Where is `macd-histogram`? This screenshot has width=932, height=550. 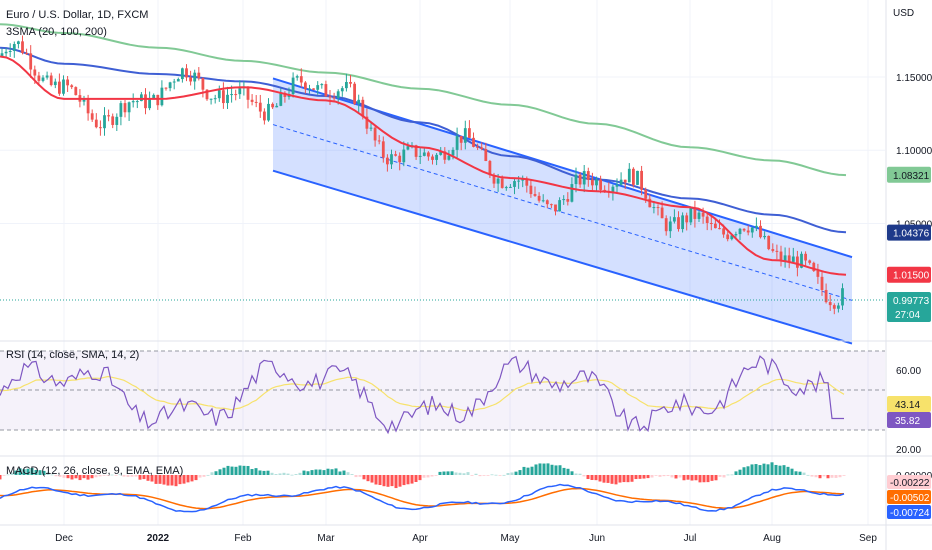
macd-histogram is located at coordinates (423, 475).